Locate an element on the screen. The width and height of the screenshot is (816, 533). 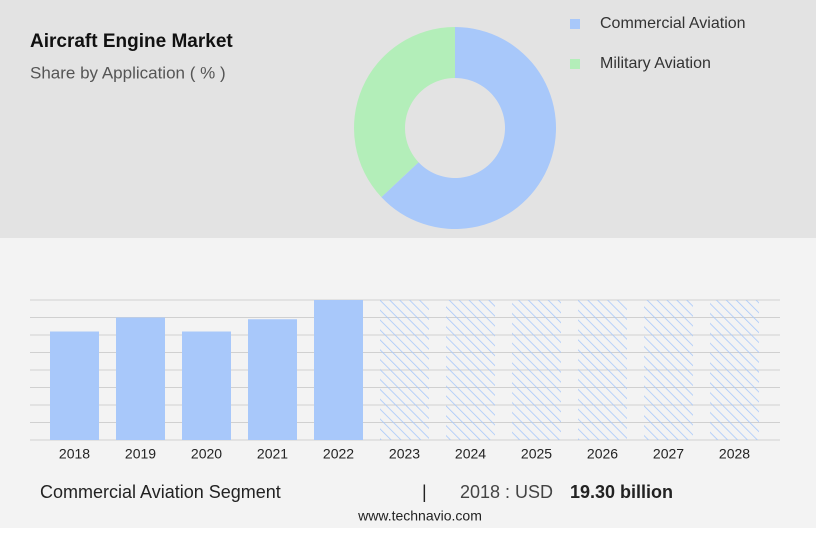
year-label: 2018 : USD is located at coordinates (506, 492).